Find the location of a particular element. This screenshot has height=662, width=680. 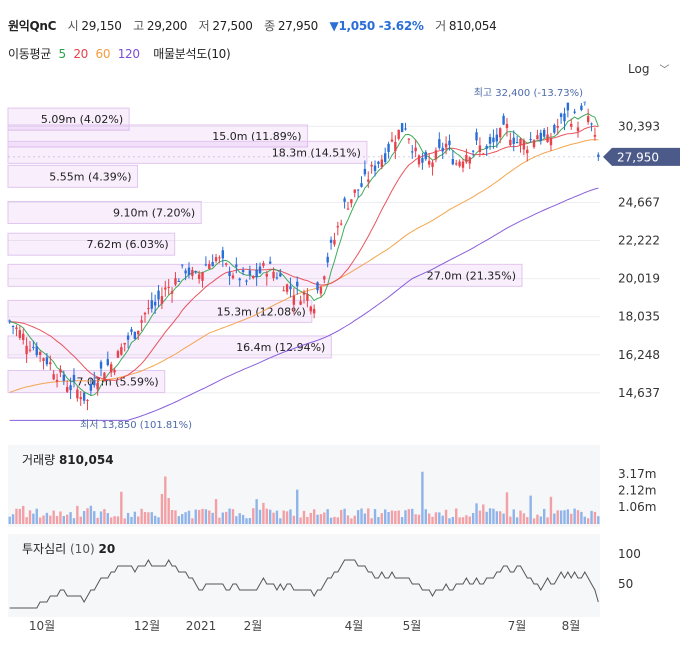

sentiment-chart: 100 50 is located at coordinates (340, 575).